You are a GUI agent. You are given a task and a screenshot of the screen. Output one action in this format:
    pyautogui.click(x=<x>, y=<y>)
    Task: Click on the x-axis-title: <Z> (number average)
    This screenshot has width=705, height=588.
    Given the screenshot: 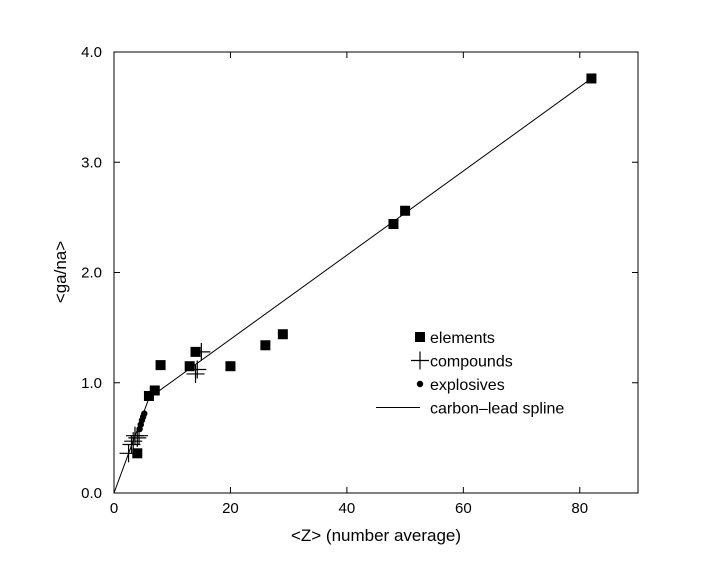 What is the action you would take?
    pyautogui.click(x=376, y=535)
    